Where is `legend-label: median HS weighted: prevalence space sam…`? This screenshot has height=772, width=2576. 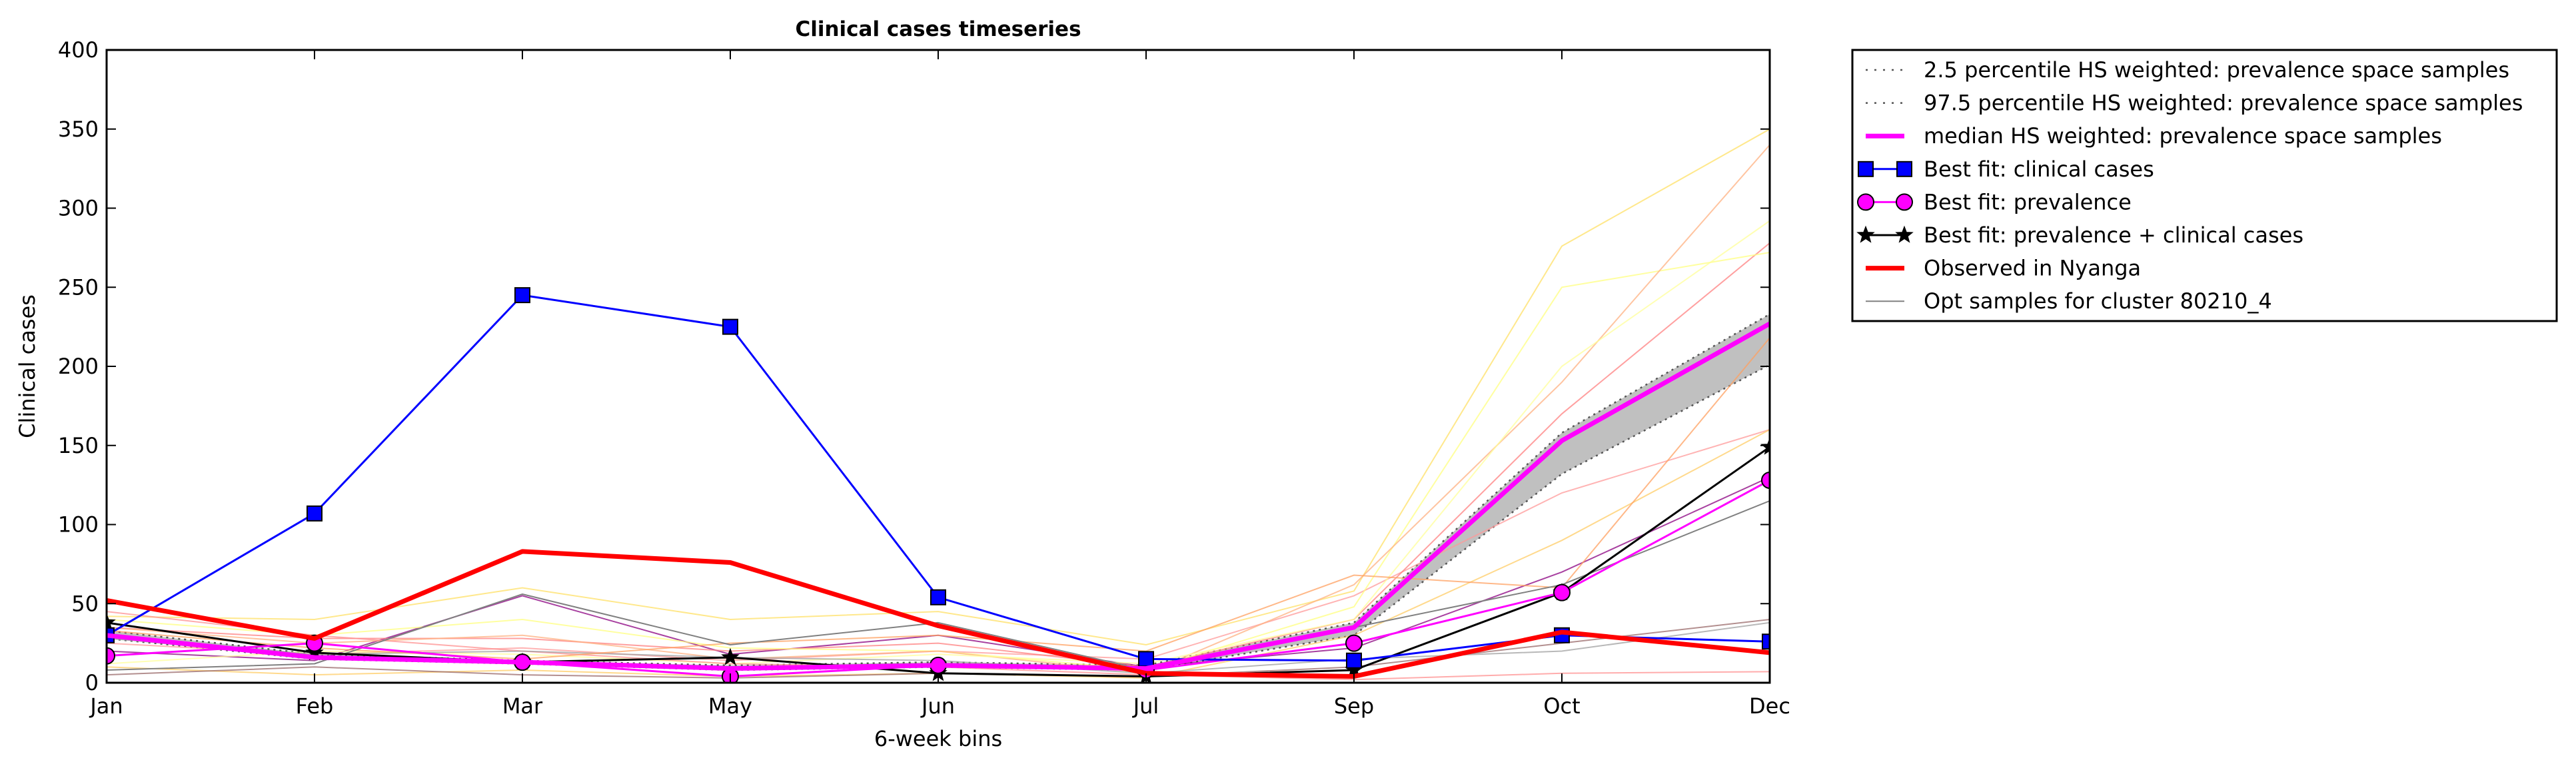 legend-label: median HS weighted: prevalence space sam… is located at coordinates (2183, 136).